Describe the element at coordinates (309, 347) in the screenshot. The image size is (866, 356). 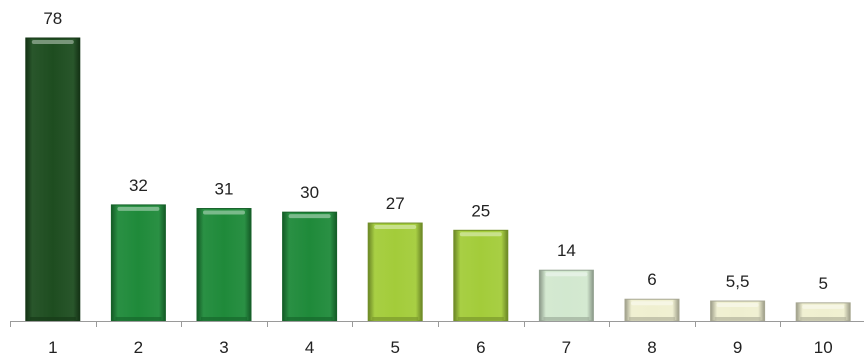
I see `x-tick-label: 4` at that location.